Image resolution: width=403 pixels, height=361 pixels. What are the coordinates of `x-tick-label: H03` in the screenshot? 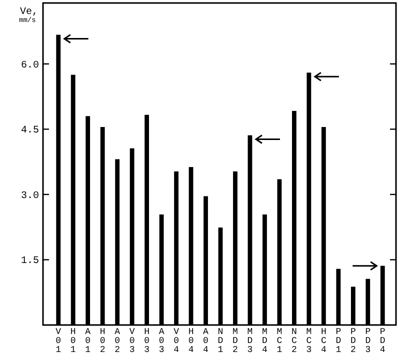 It's located at (147, 341).